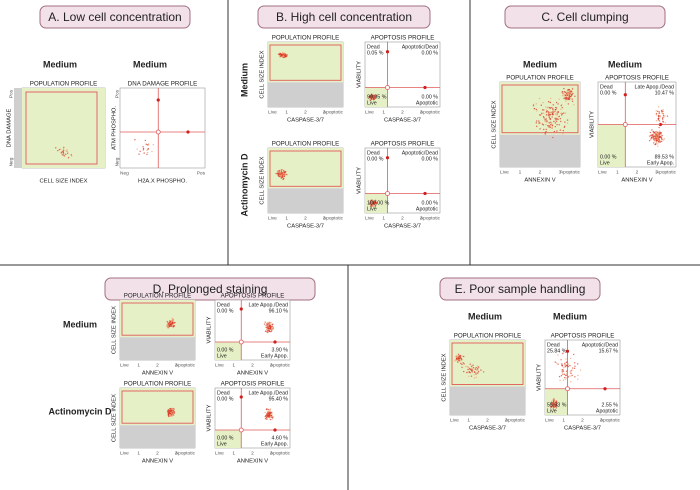  What do you see at coordinates (157, 348) in the screenshot?
I see `debris-region` at bounding box center [157, 348].